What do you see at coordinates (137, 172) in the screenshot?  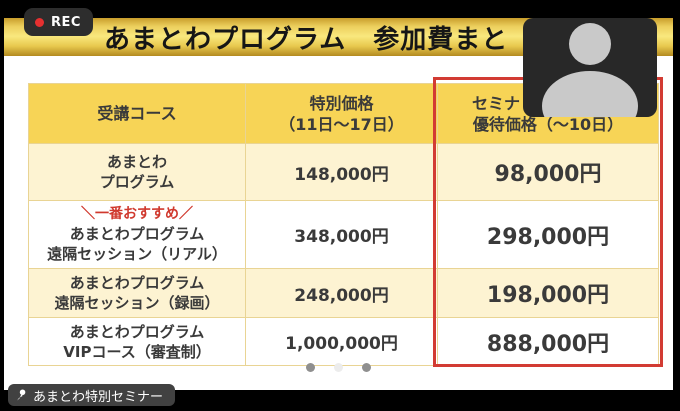 I see `course-cell: あまとわ プログラム` at bounding box center [137, 172].